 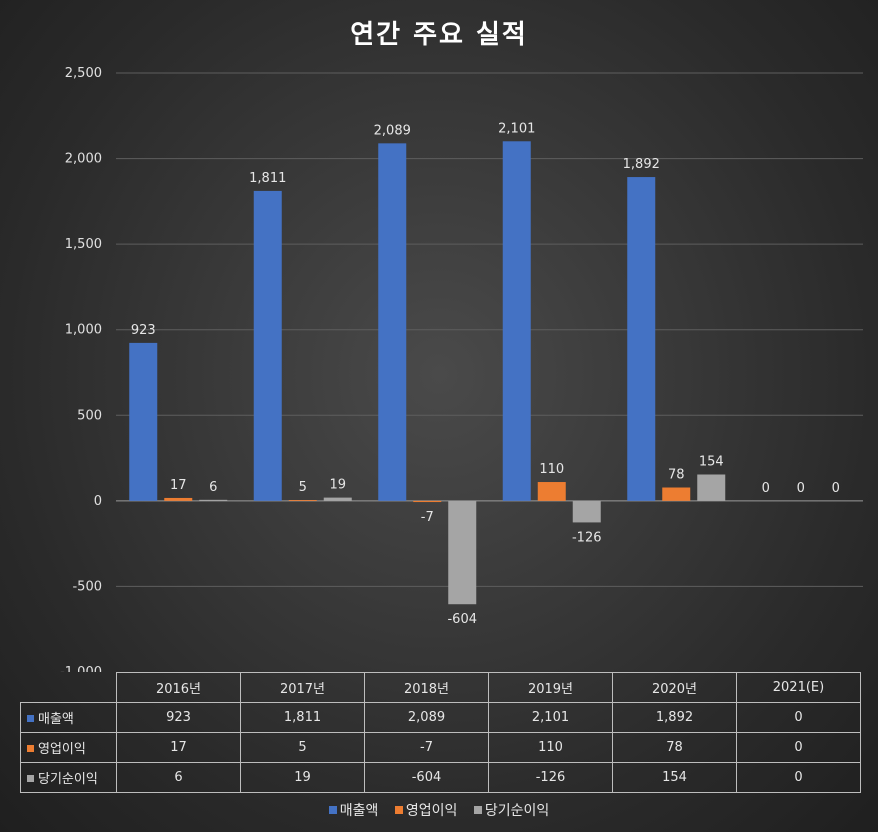 I want to click on data-table-series-name: 영업이익, so click(x=68, y=747).